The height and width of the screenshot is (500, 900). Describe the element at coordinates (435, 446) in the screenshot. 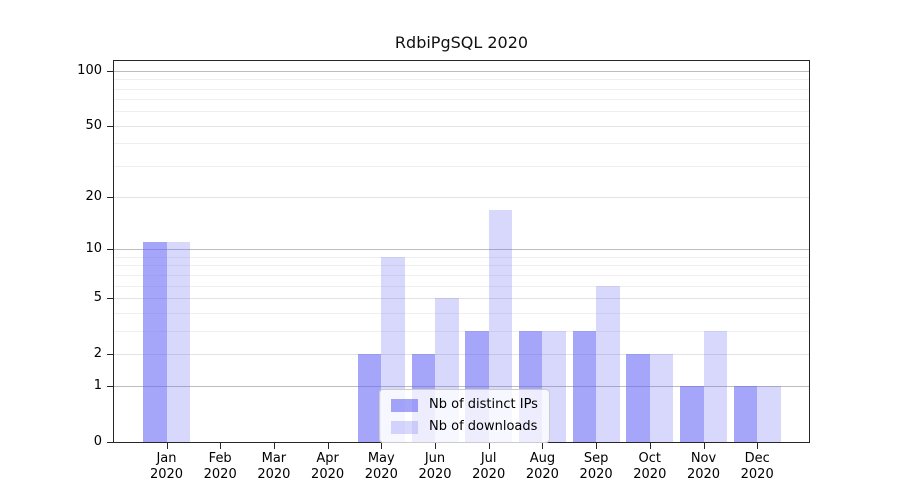

I see `x-tick-jun` at that location.